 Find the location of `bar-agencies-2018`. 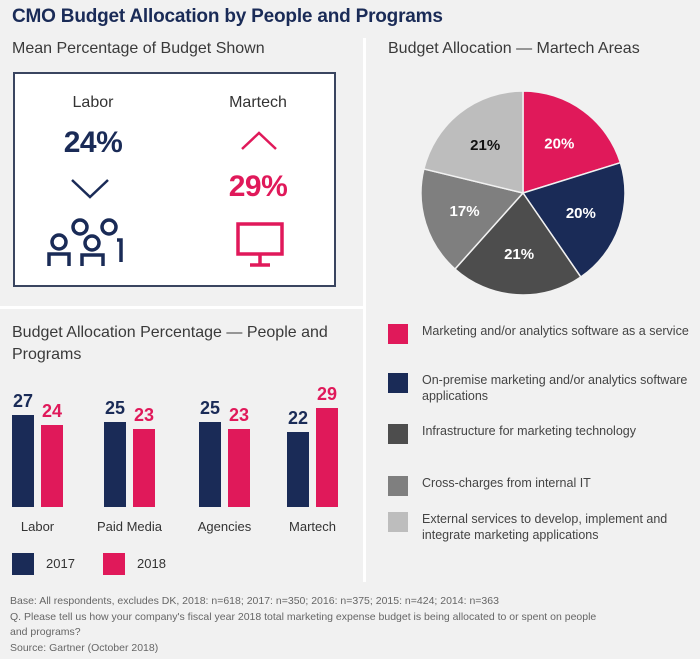

bar-agencies-2018 is located at coordinates (239, 467).